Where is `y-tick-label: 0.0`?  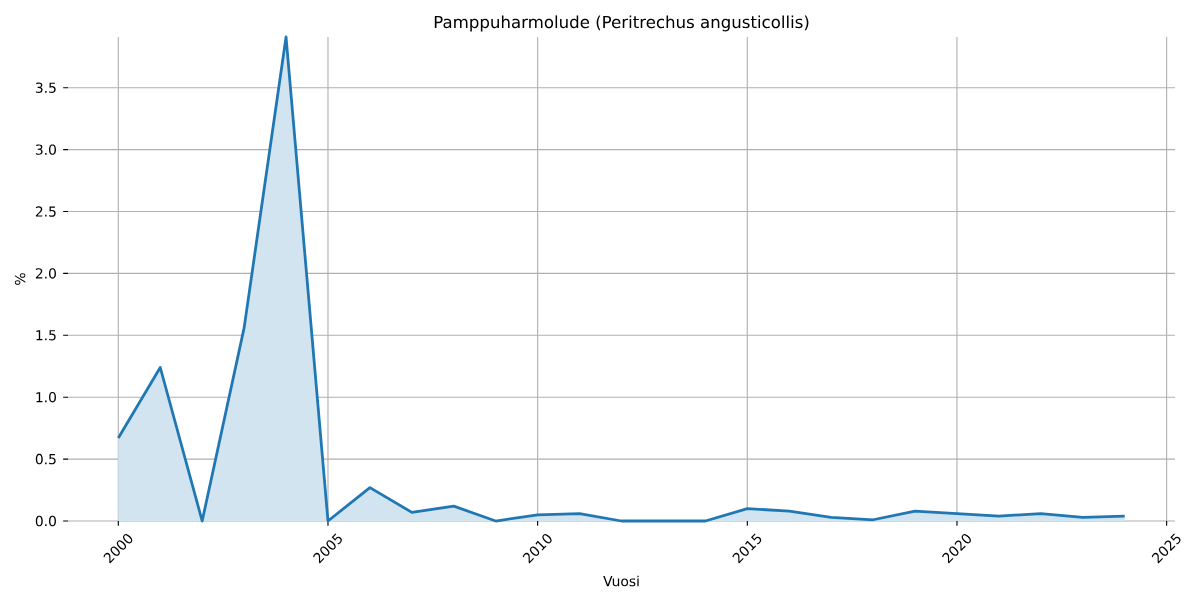 y-tick-label: 0.0 is located at coordinates (45, 521).